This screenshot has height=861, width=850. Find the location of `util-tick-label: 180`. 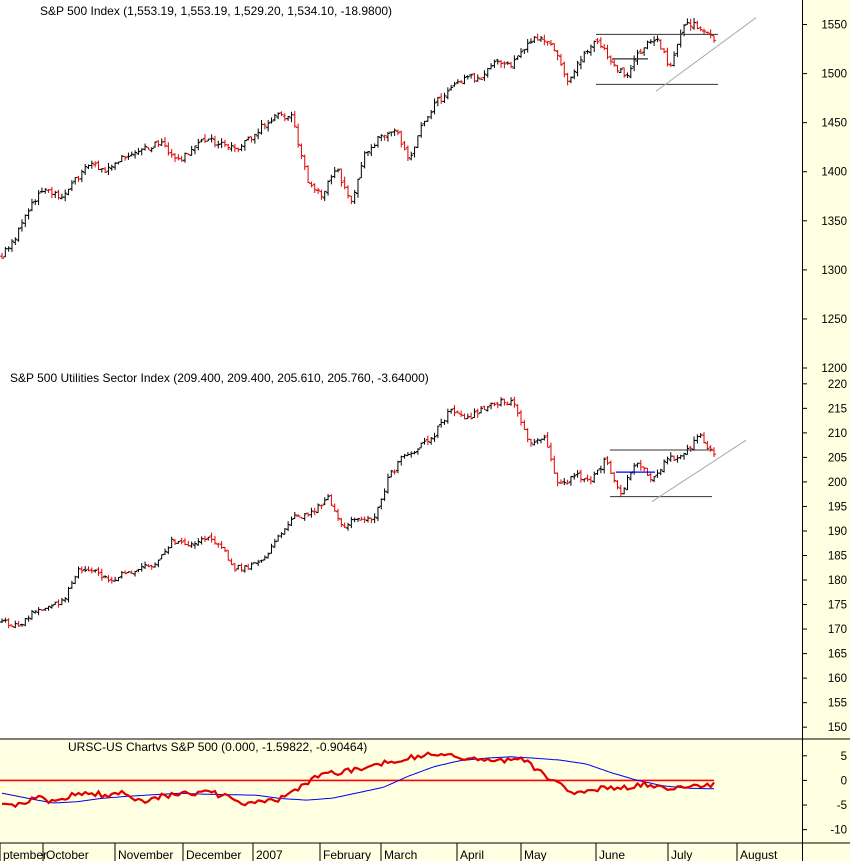

util-tick-label: 180 is located at coordinates (837, 581).